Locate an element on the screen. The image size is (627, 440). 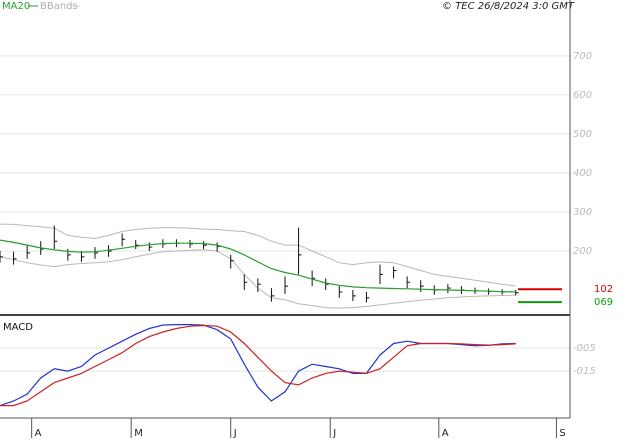
y-tick-label: -005 is located at coordinates (584, 348).